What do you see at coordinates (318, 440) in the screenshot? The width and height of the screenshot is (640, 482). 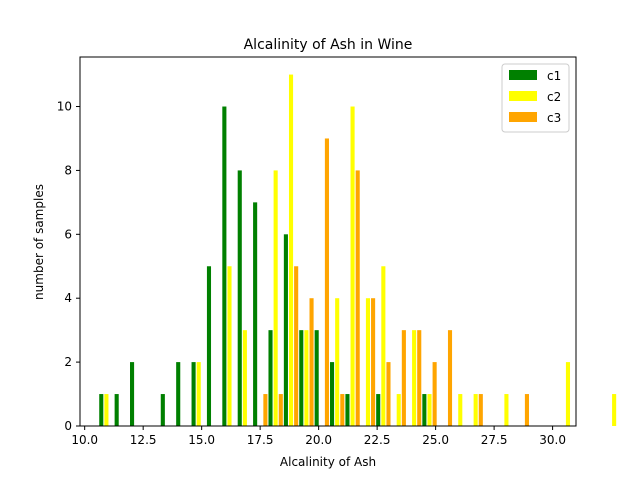 I see `x-tick-label: 20.0` at bounding box center [318, 440].